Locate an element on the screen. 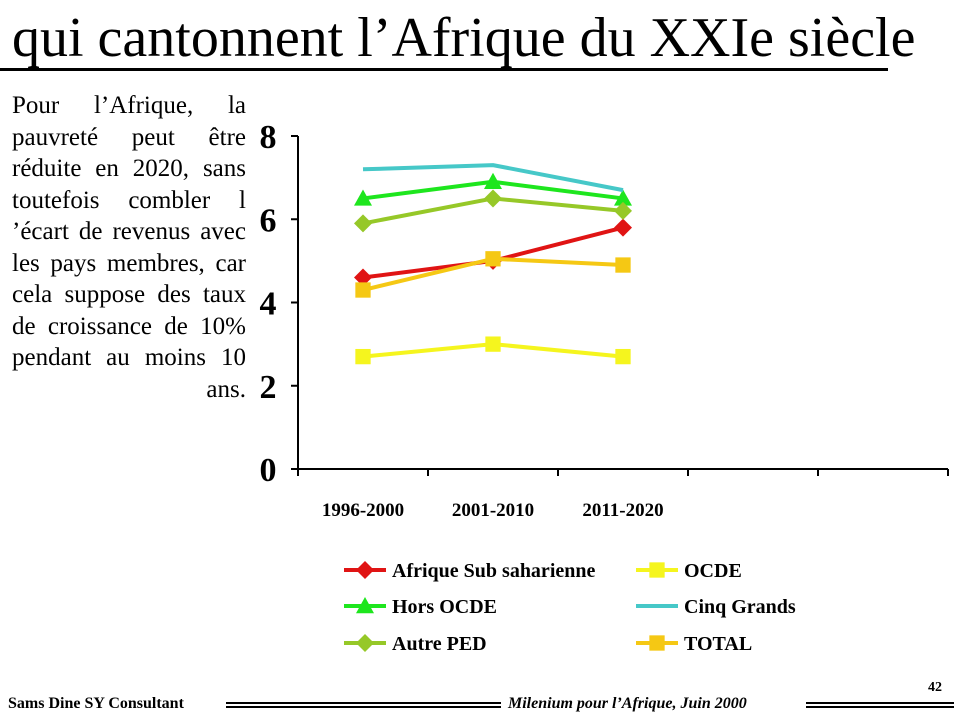 The width and height of the screenshot is (960, 720). legend-item: TOTAL is located at coordinates (694, 644).